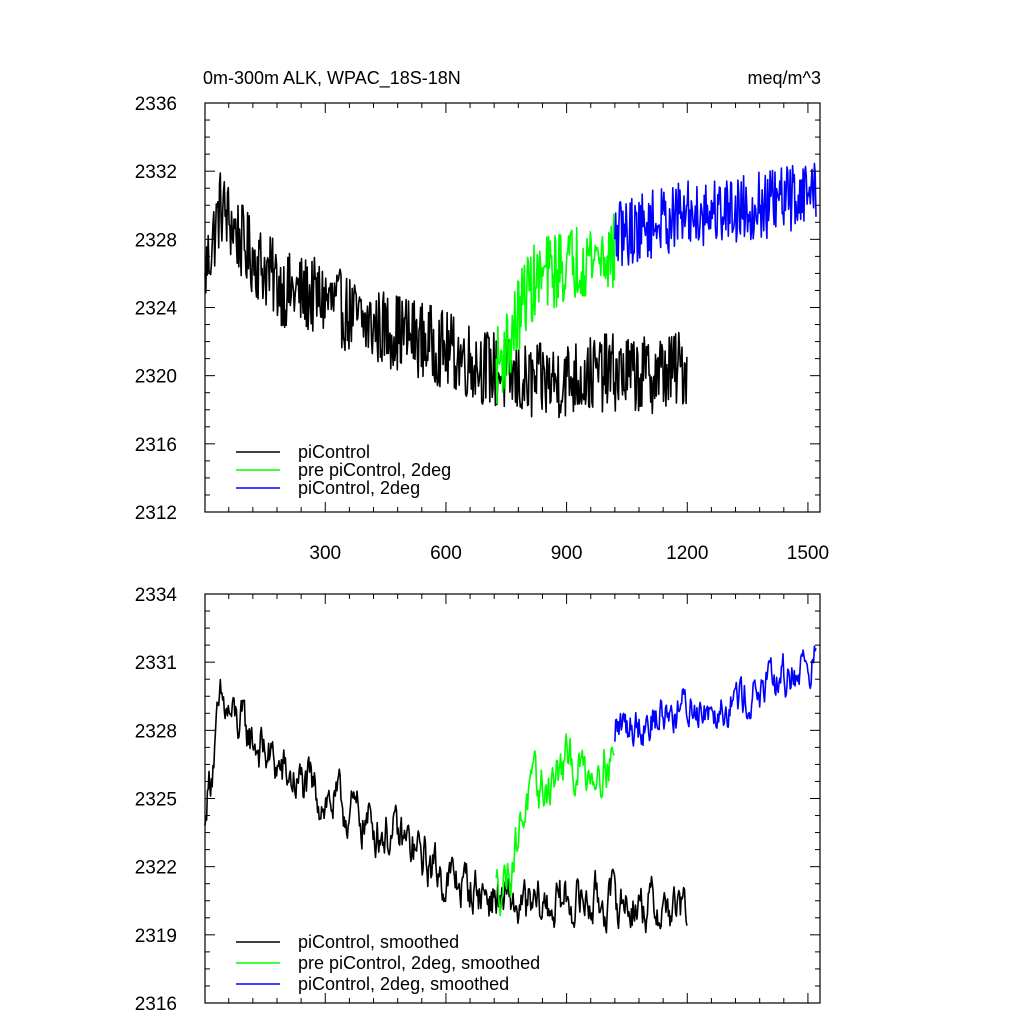  What do you see at coordinates (419, 963) in the screenshot?
I see `legend-label: pre piControl, 2deg, smoothed` at bounding box center [419, 963].